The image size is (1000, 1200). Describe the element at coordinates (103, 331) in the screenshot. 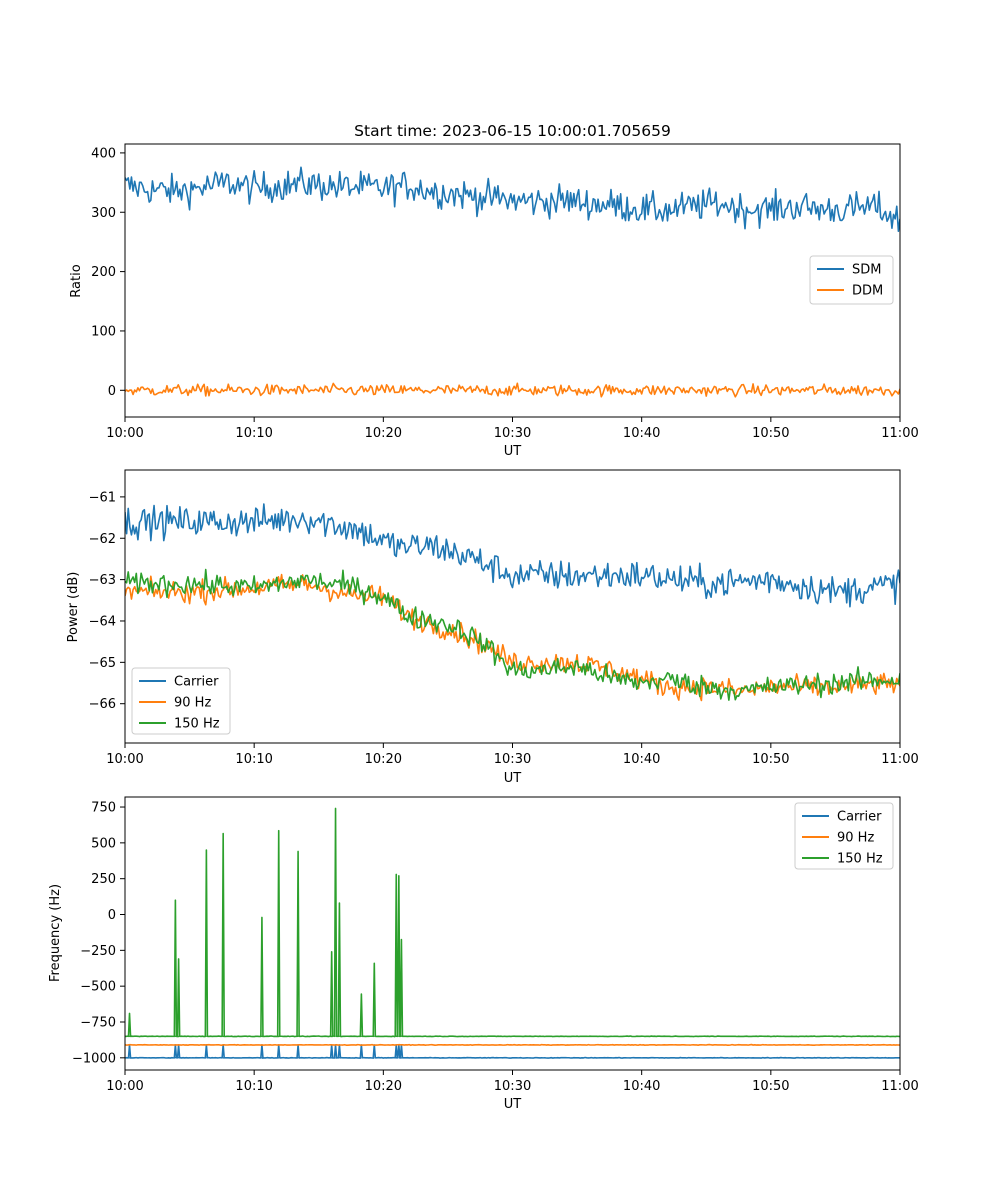

I see `y-tick-label: 100` at that location.